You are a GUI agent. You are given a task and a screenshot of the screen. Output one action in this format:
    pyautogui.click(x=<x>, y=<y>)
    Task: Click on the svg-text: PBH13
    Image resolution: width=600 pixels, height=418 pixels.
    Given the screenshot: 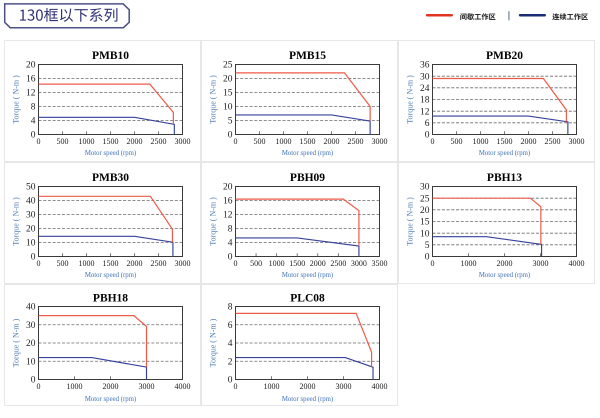 What is the action you would take?
    pyautogui.click(x=504, y=178)
    